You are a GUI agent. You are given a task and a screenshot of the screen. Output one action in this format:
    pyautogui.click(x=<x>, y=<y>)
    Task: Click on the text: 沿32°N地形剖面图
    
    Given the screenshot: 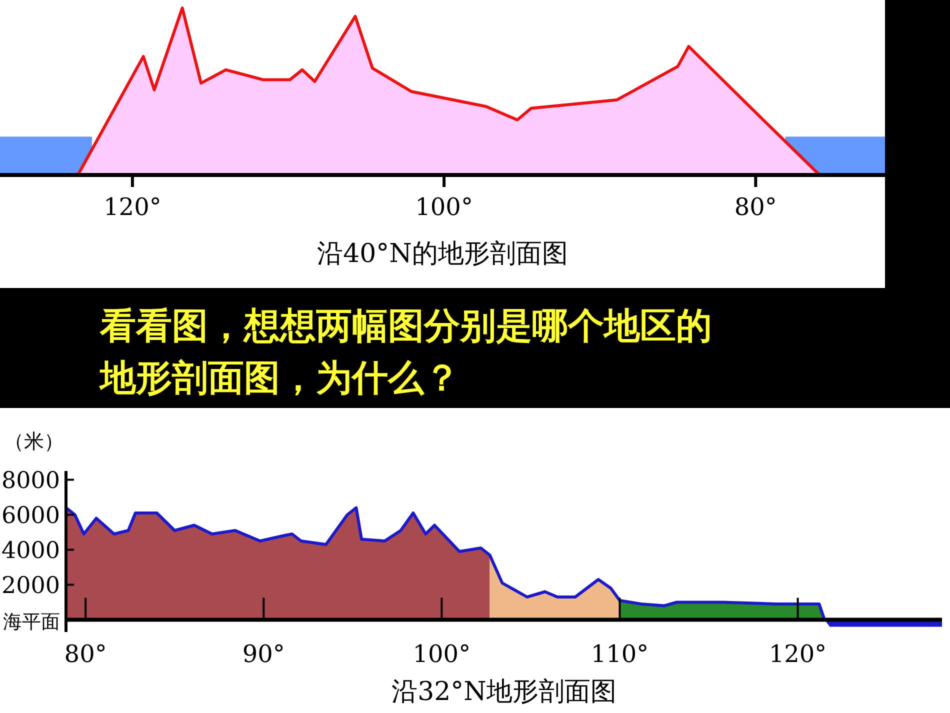 What is the action you would take?
    pyautogui.click(x=504, y=692)
    